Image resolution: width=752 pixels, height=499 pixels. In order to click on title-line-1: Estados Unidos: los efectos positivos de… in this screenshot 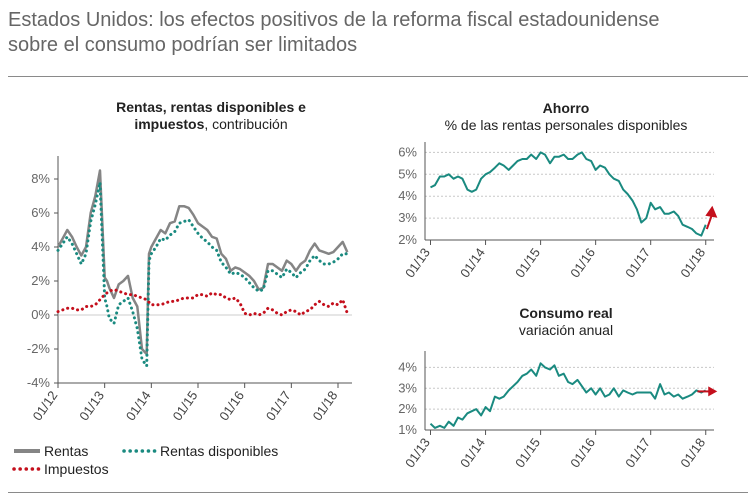, I will do `click(334, 20)`.